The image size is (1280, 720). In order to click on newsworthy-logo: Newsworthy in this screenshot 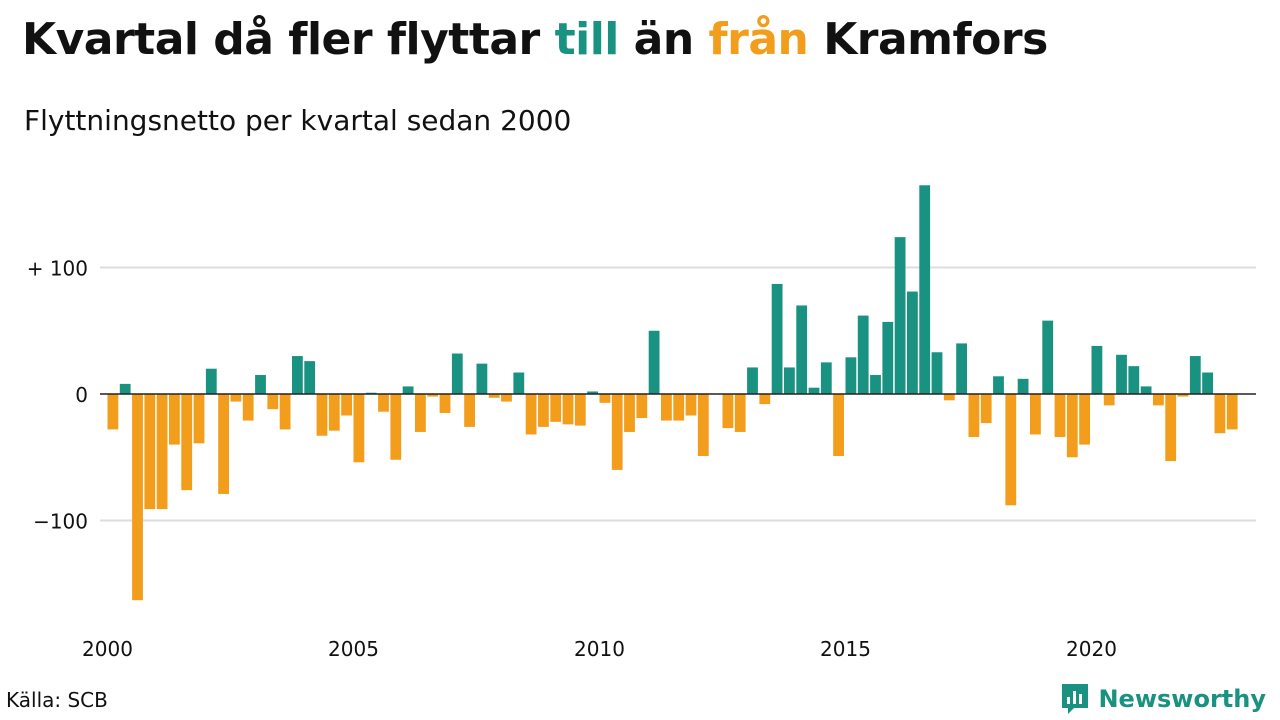, I will do `click(1163, 699)`.